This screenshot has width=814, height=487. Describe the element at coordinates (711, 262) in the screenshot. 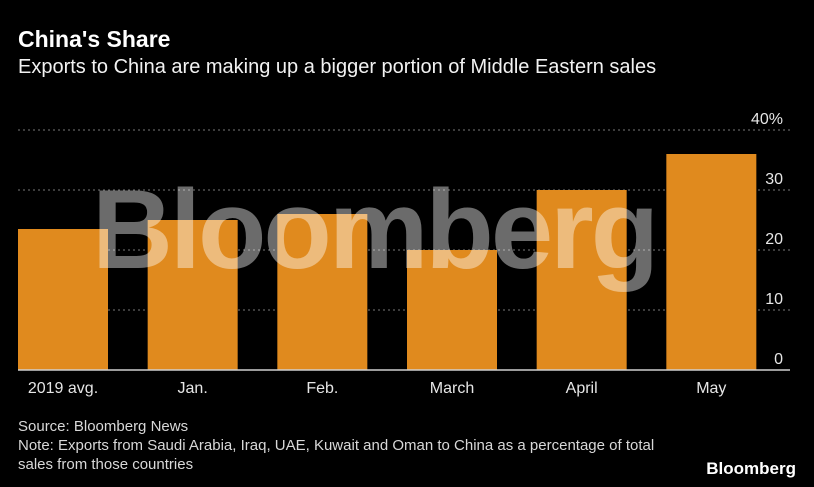

I see `bar-may` at that location.